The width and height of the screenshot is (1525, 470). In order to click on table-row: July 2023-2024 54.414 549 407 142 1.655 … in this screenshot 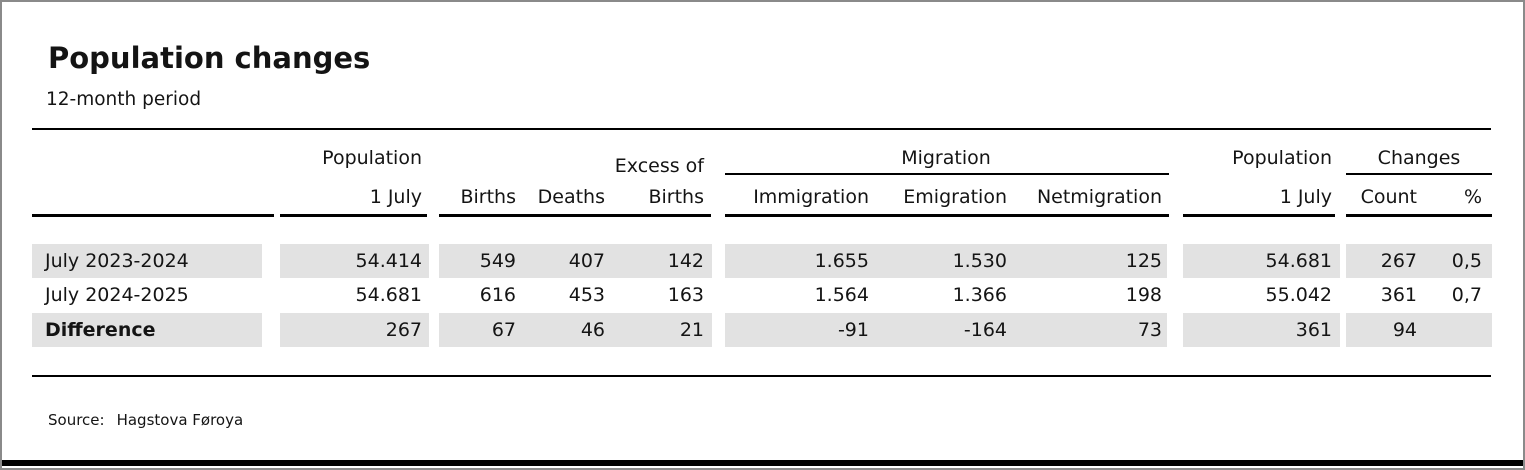, I will do `click(762, 261)`.